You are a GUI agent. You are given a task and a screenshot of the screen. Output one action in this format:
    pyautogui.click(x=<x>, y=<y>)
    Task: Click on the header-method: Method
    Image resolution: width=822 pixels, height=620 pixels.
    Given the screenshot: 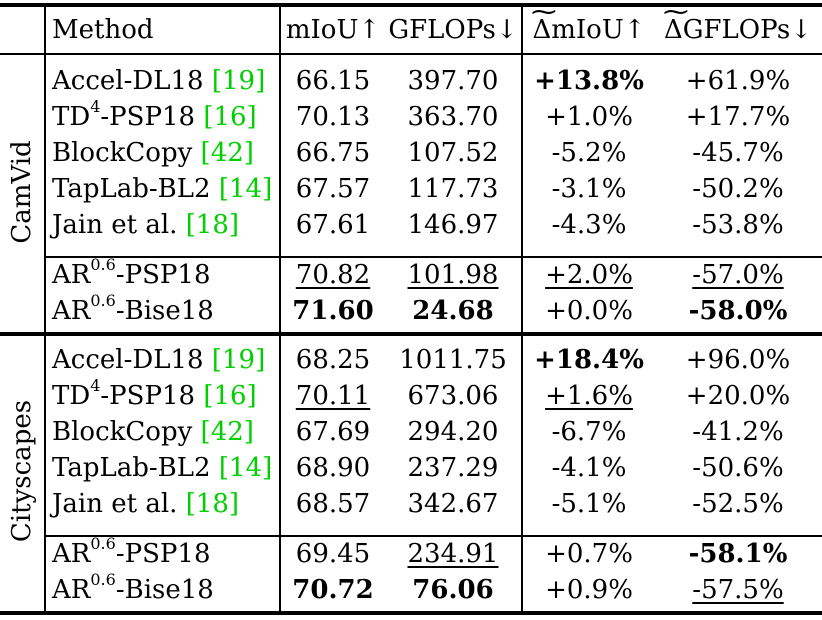 What is the action you would take?
    pyautogui.click(x=103, y=30)
    